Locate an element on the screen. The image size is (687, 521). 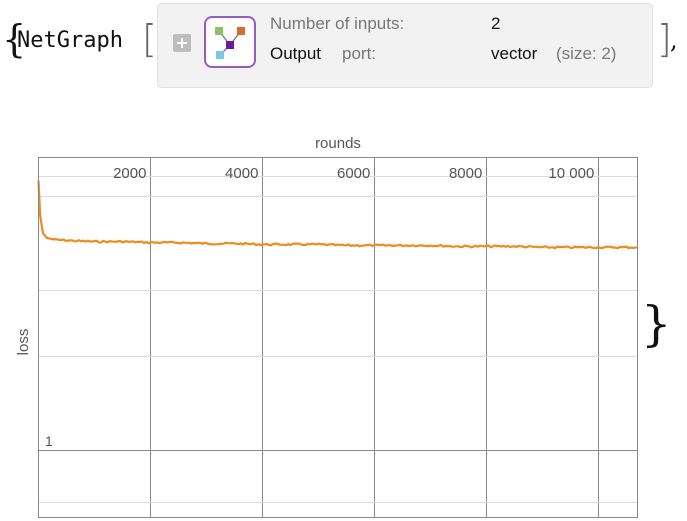
port-label: port: is located at coordinates (359, 53).